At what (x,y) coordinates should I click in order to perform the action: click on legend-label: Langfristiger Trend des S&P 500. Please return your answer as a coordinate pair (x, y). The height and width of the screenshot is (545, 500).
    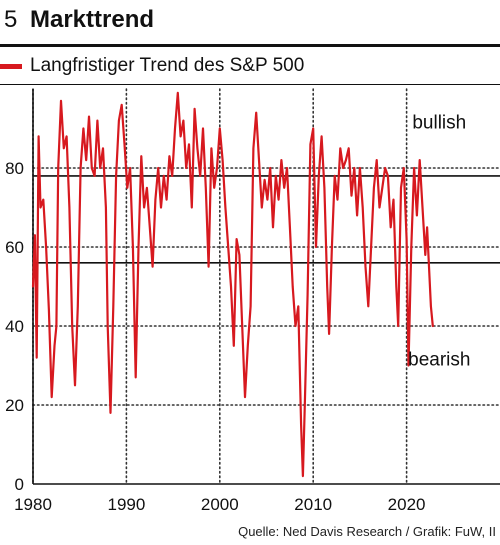
    Looking at the image, I should click on (167, 65).